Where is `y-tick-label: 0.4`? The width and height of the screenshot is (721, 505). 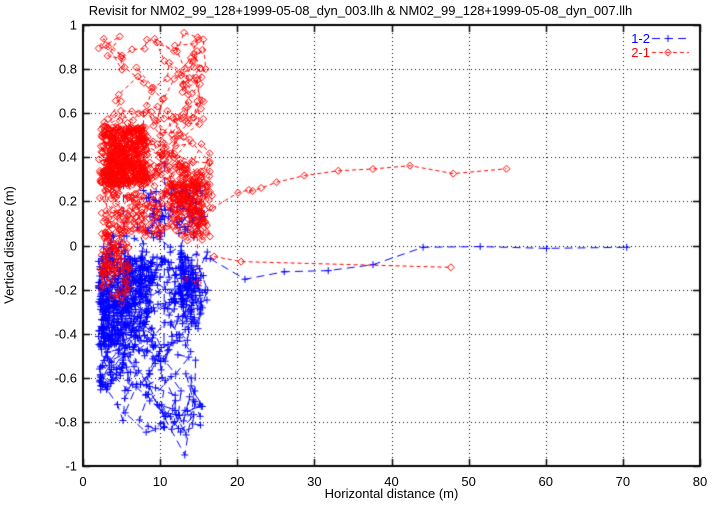
y-tick-label: 0.4 is located at coordinates (67, 157).